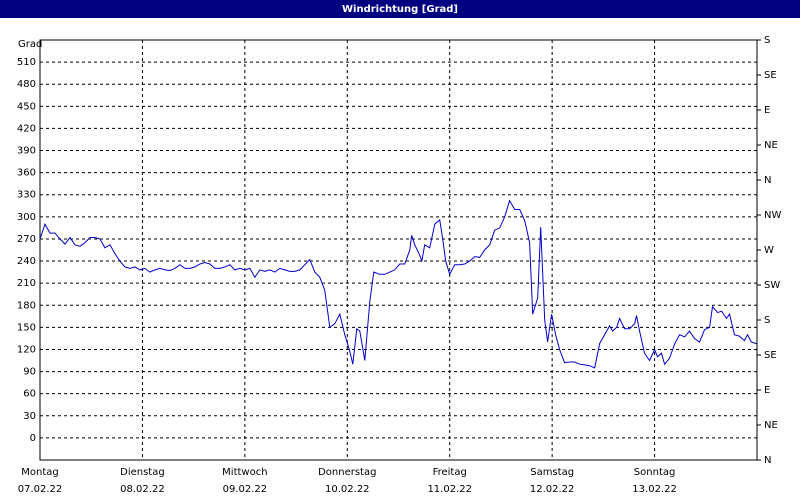 This screenshot has width=800, height=500. I want to click on x-tick-label: Freitag, so click(450, 472).